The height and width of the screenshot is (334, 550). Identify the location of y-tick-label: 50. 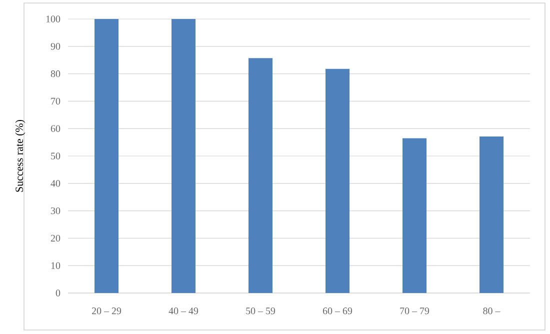
(55, 156).